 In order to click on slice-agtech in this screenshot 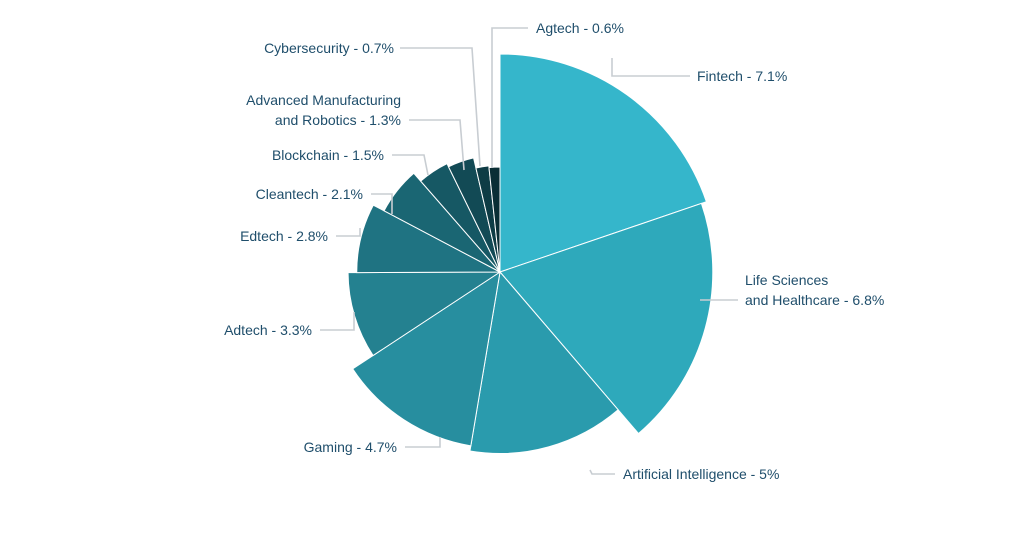, I will do `click(494, 219)`.